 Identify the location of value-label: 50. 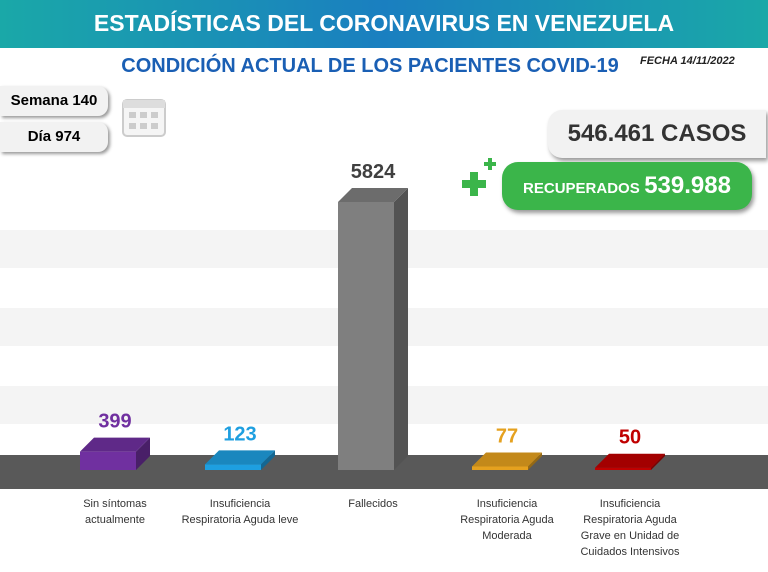
(630, 438).